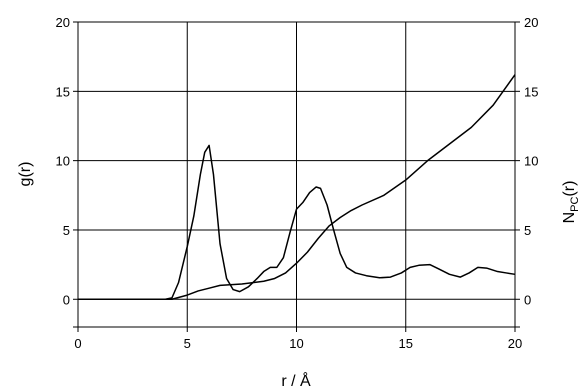 This screenshot has width=583, height=389. Describe the element at coordinates (187, 343) in the screenshot. I see `x-tick-label: 5` at that location.